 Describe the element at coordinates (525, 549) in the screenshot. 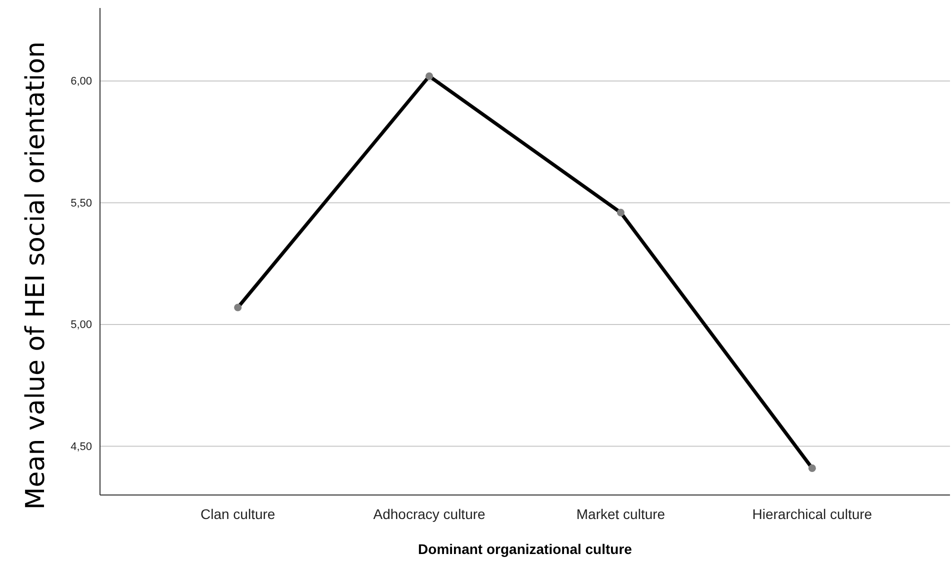

I see `x-axis-title: Dominant organizational culture` at that location.